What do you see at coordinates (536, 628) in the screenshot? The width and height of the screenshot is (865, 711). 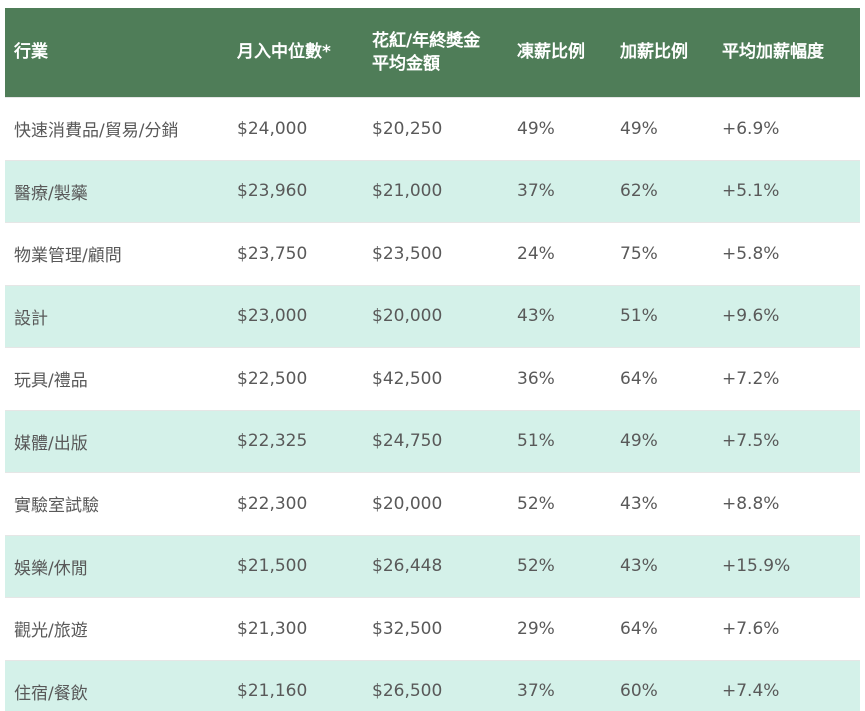 I see `cell-freeze-ratio: 29%` at bounding box center [536, 628].